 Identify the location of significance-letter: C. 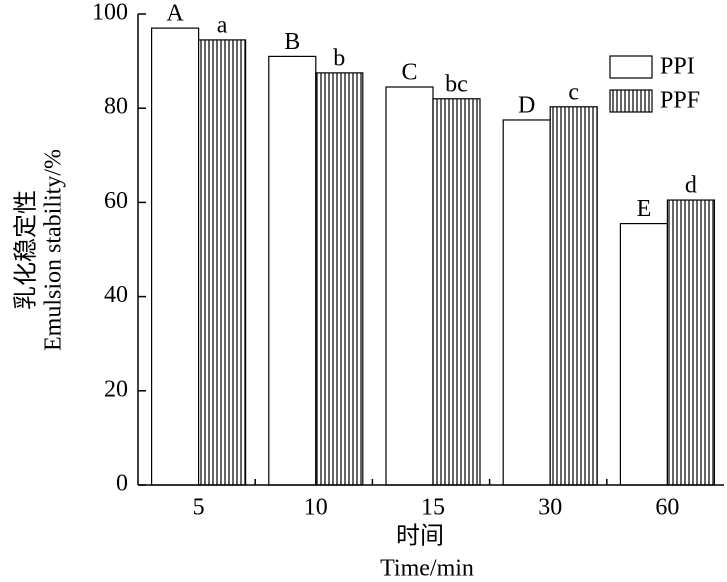
(409, 73).